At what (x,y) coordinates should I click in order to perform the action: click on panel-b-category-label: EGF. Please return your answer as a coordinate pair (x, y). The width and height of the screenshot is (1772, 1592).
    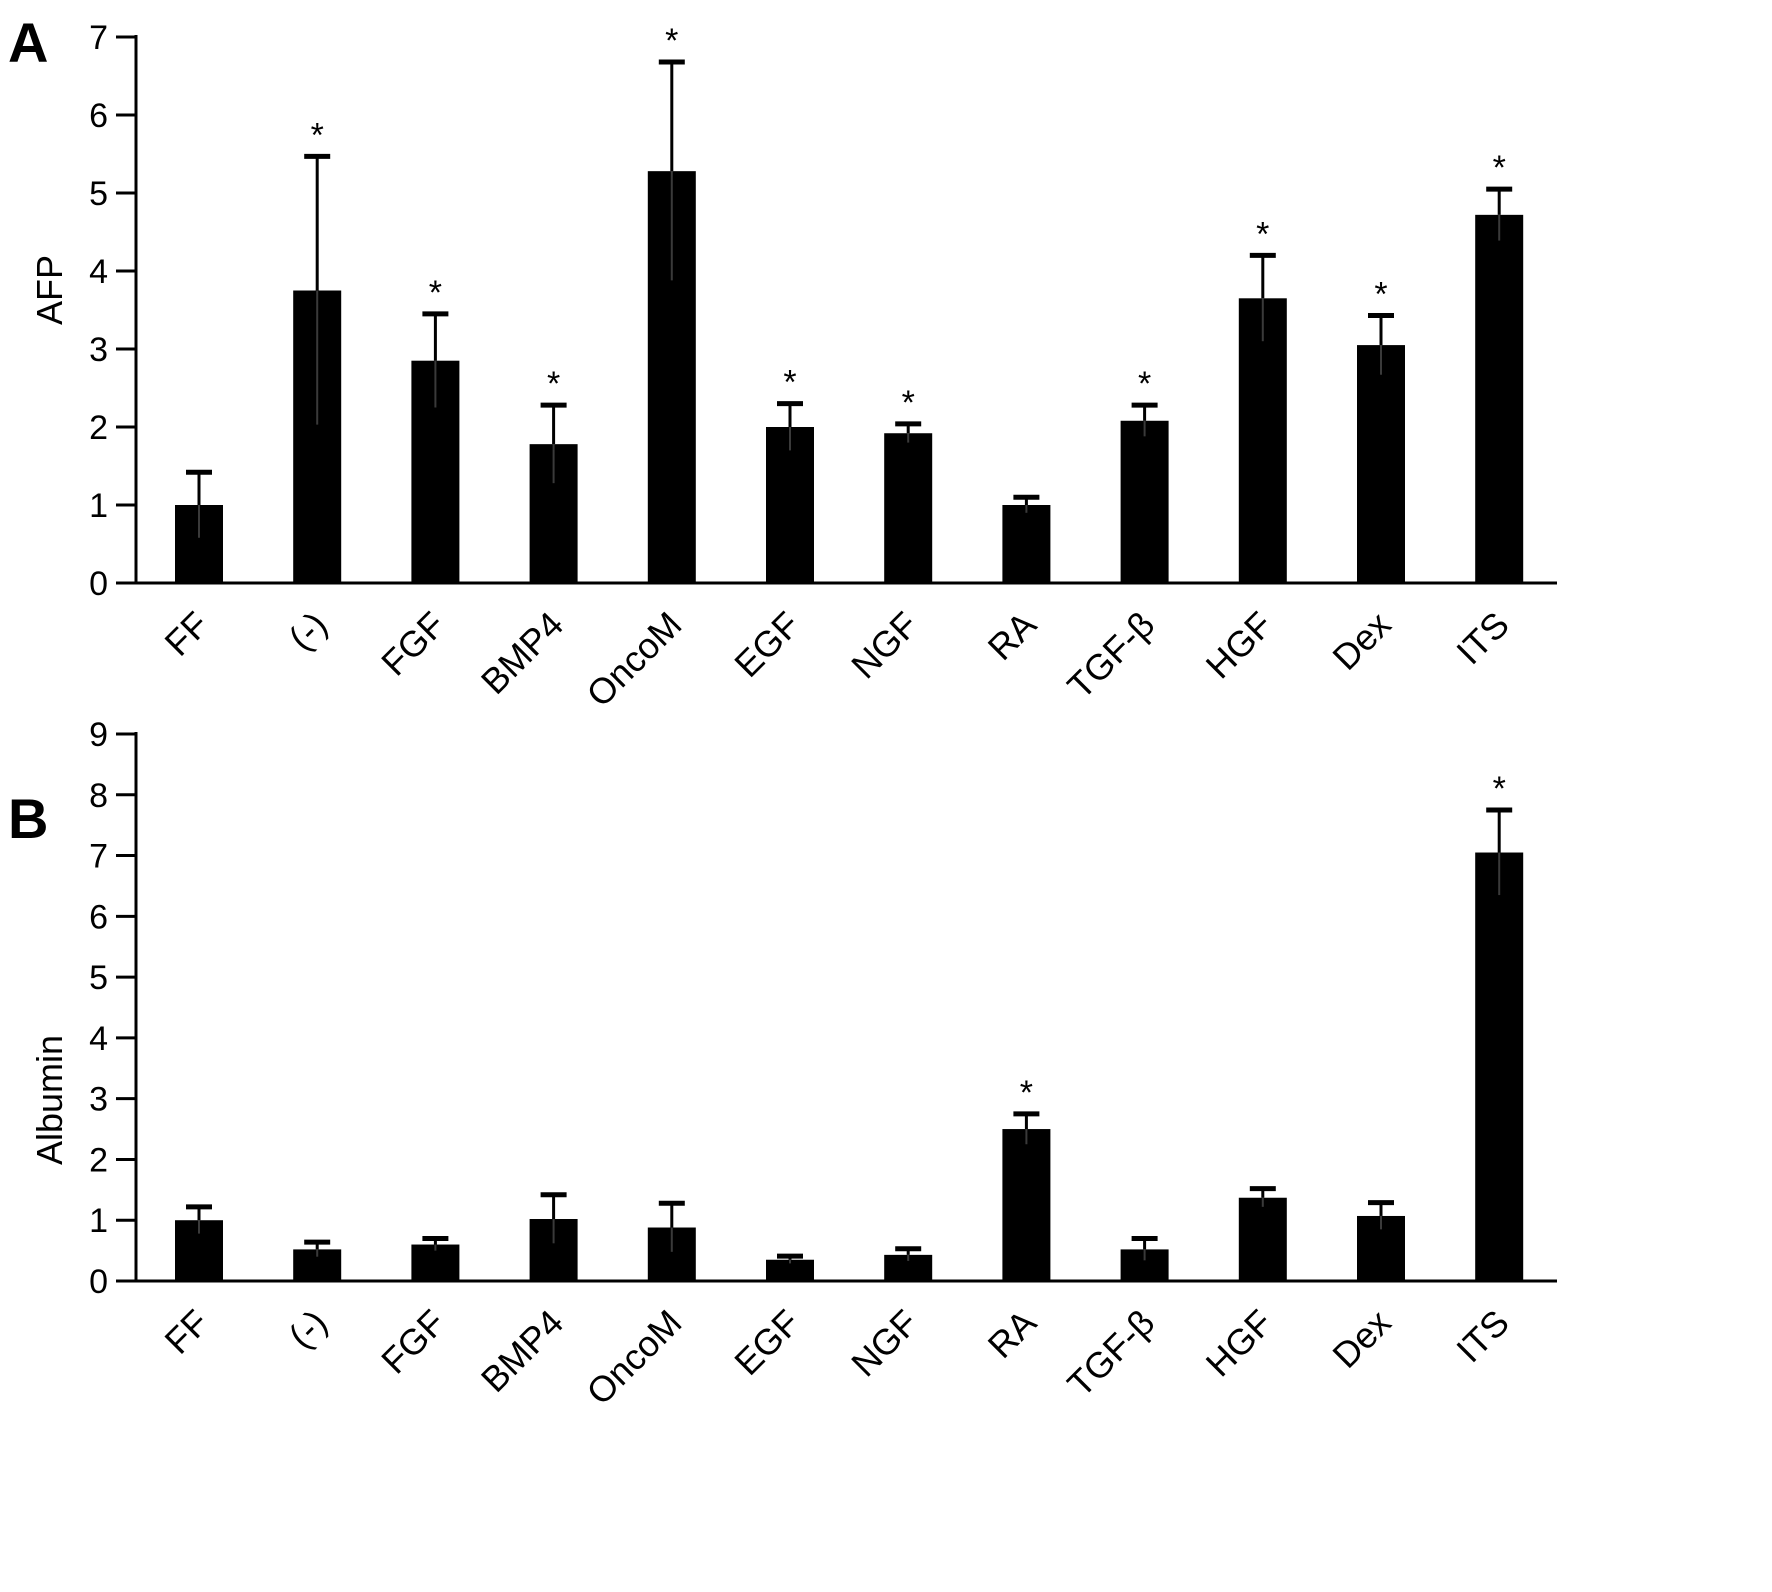
    Looking at the image, I should click on (766, 1342).